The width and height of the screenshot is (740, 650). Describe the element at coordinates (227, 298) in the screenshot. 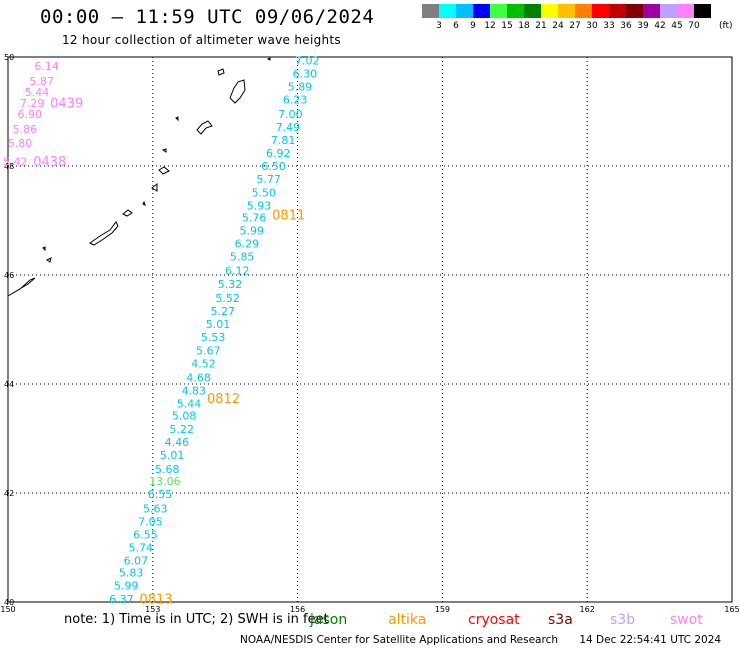

I see `swh-value-label: 5.52` at that location.